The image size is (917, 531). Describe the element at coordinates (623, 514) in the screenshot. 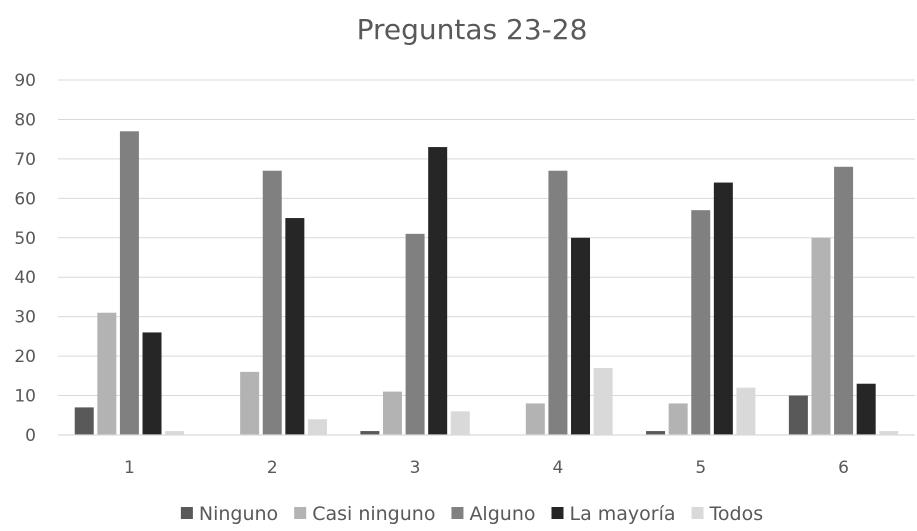

I see `legend-label: La mayoría` at that location.